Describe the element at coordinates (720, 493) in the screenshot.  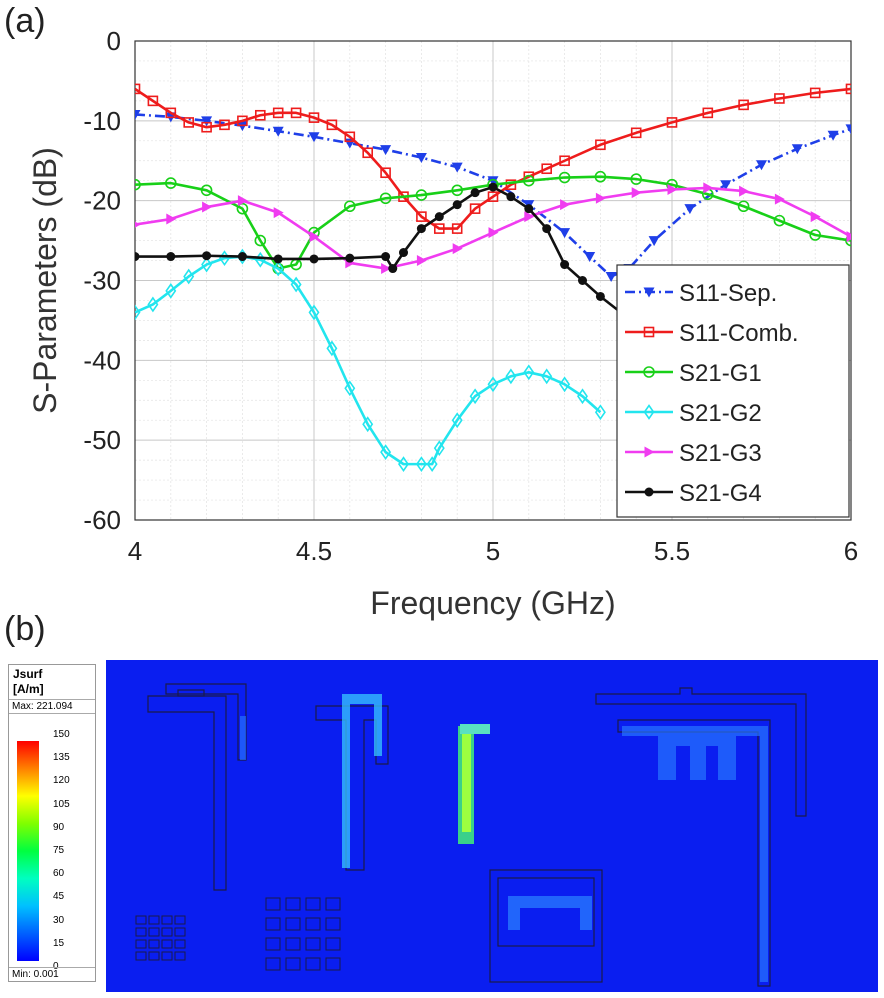
I see `legend-label: S21-G4` at that location.